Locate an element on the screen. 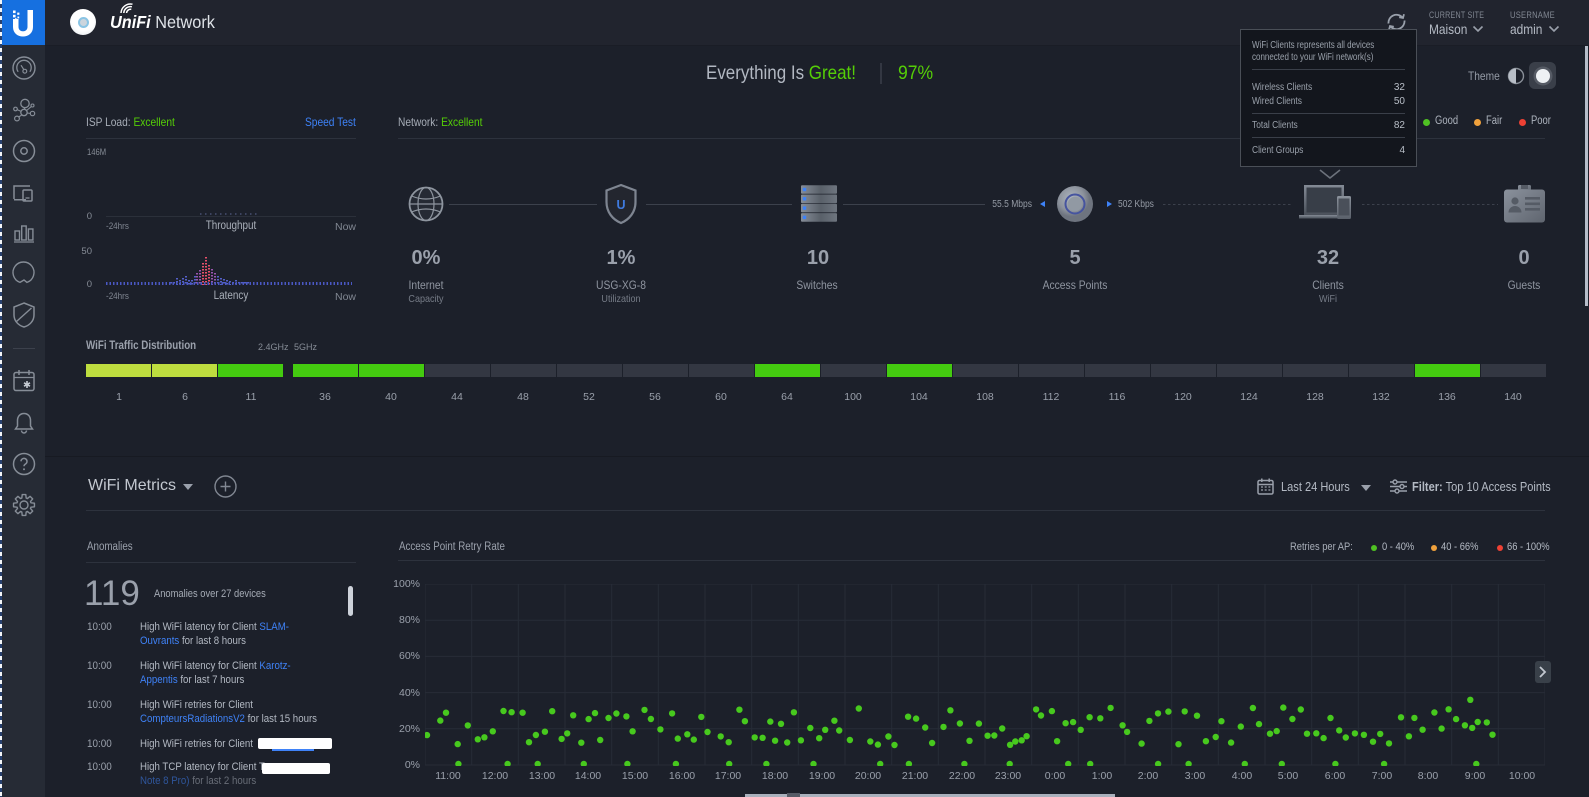  svg-text: U is located at coordinates (620, 205).